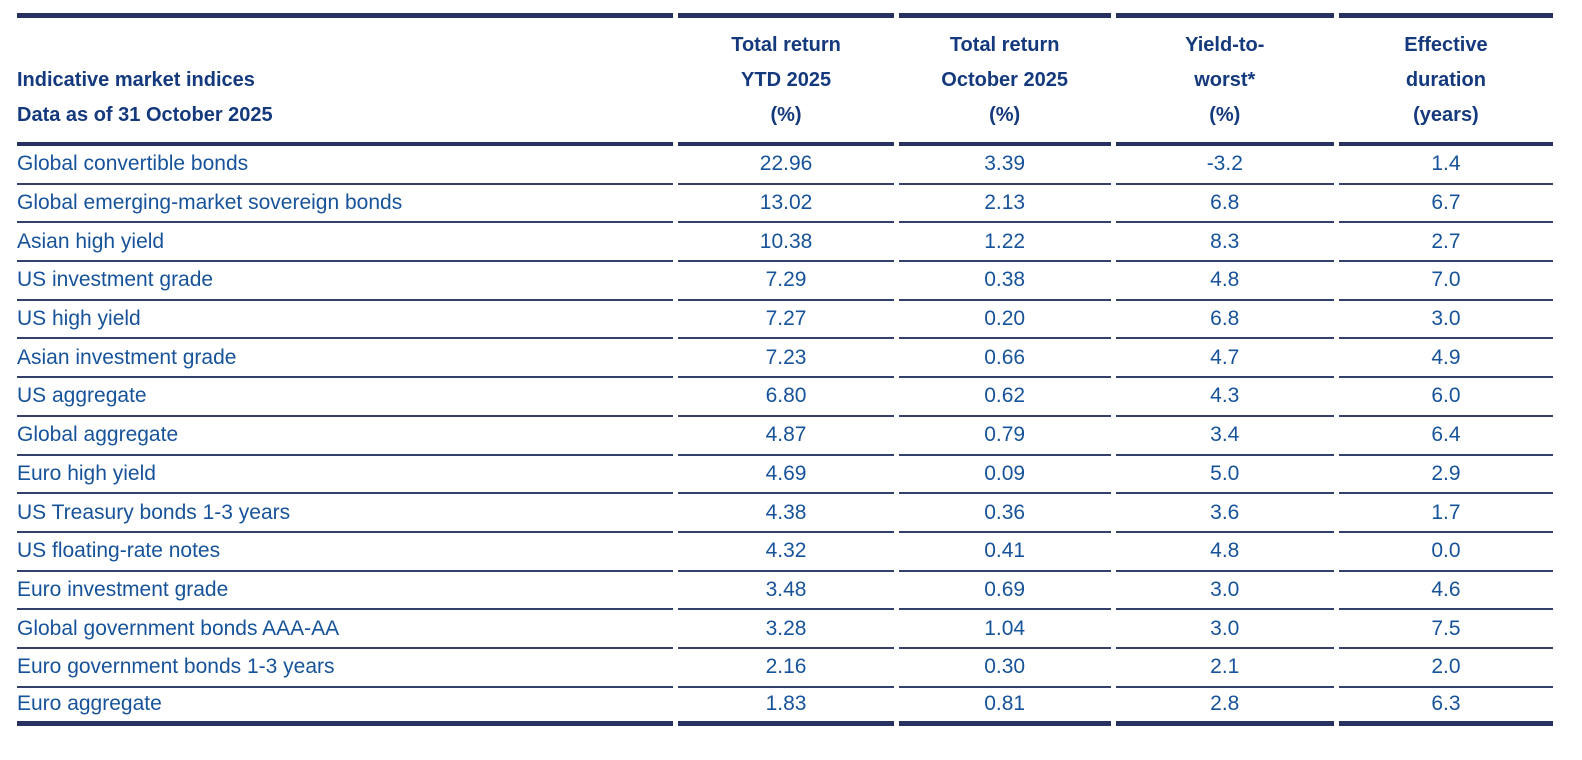 The width and height of the screenshot is (1582, 760). Describe the element at coordinates (345, 629) in the screenshot. I see `row-label: Global government bonds AAA-AA` at that location.